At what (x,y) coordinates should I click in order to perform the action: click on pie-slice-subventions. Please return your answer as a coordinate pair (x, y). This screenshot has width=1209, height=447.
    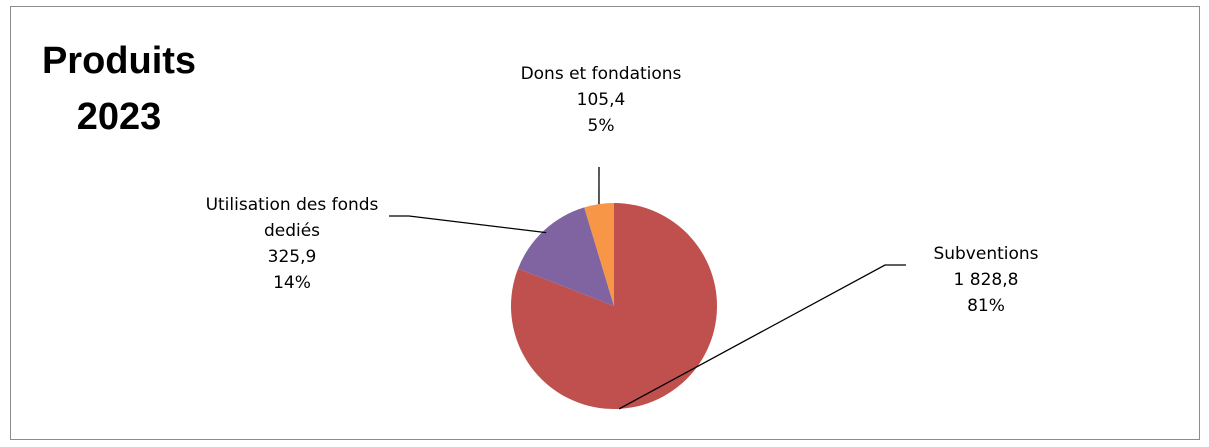
    Looking at the image, I should click on (613, 306).